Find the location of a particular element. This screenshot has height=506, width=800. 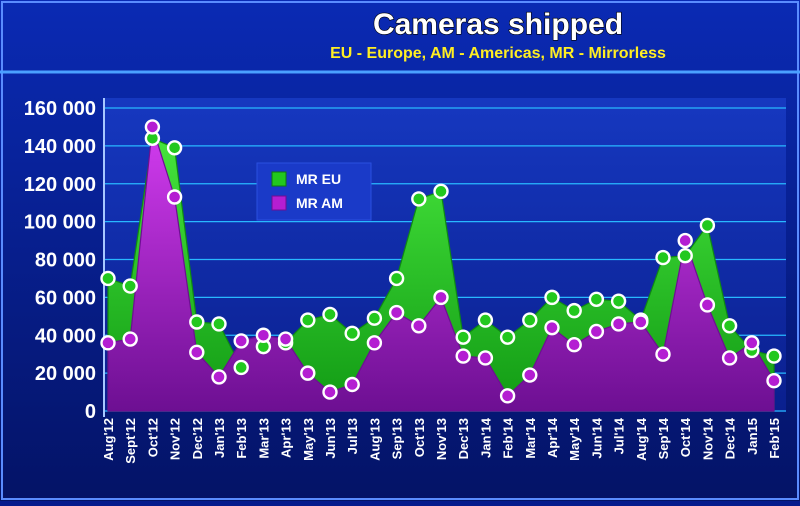

legend-swatch-mr-eu is located at coordinates (279, 179).